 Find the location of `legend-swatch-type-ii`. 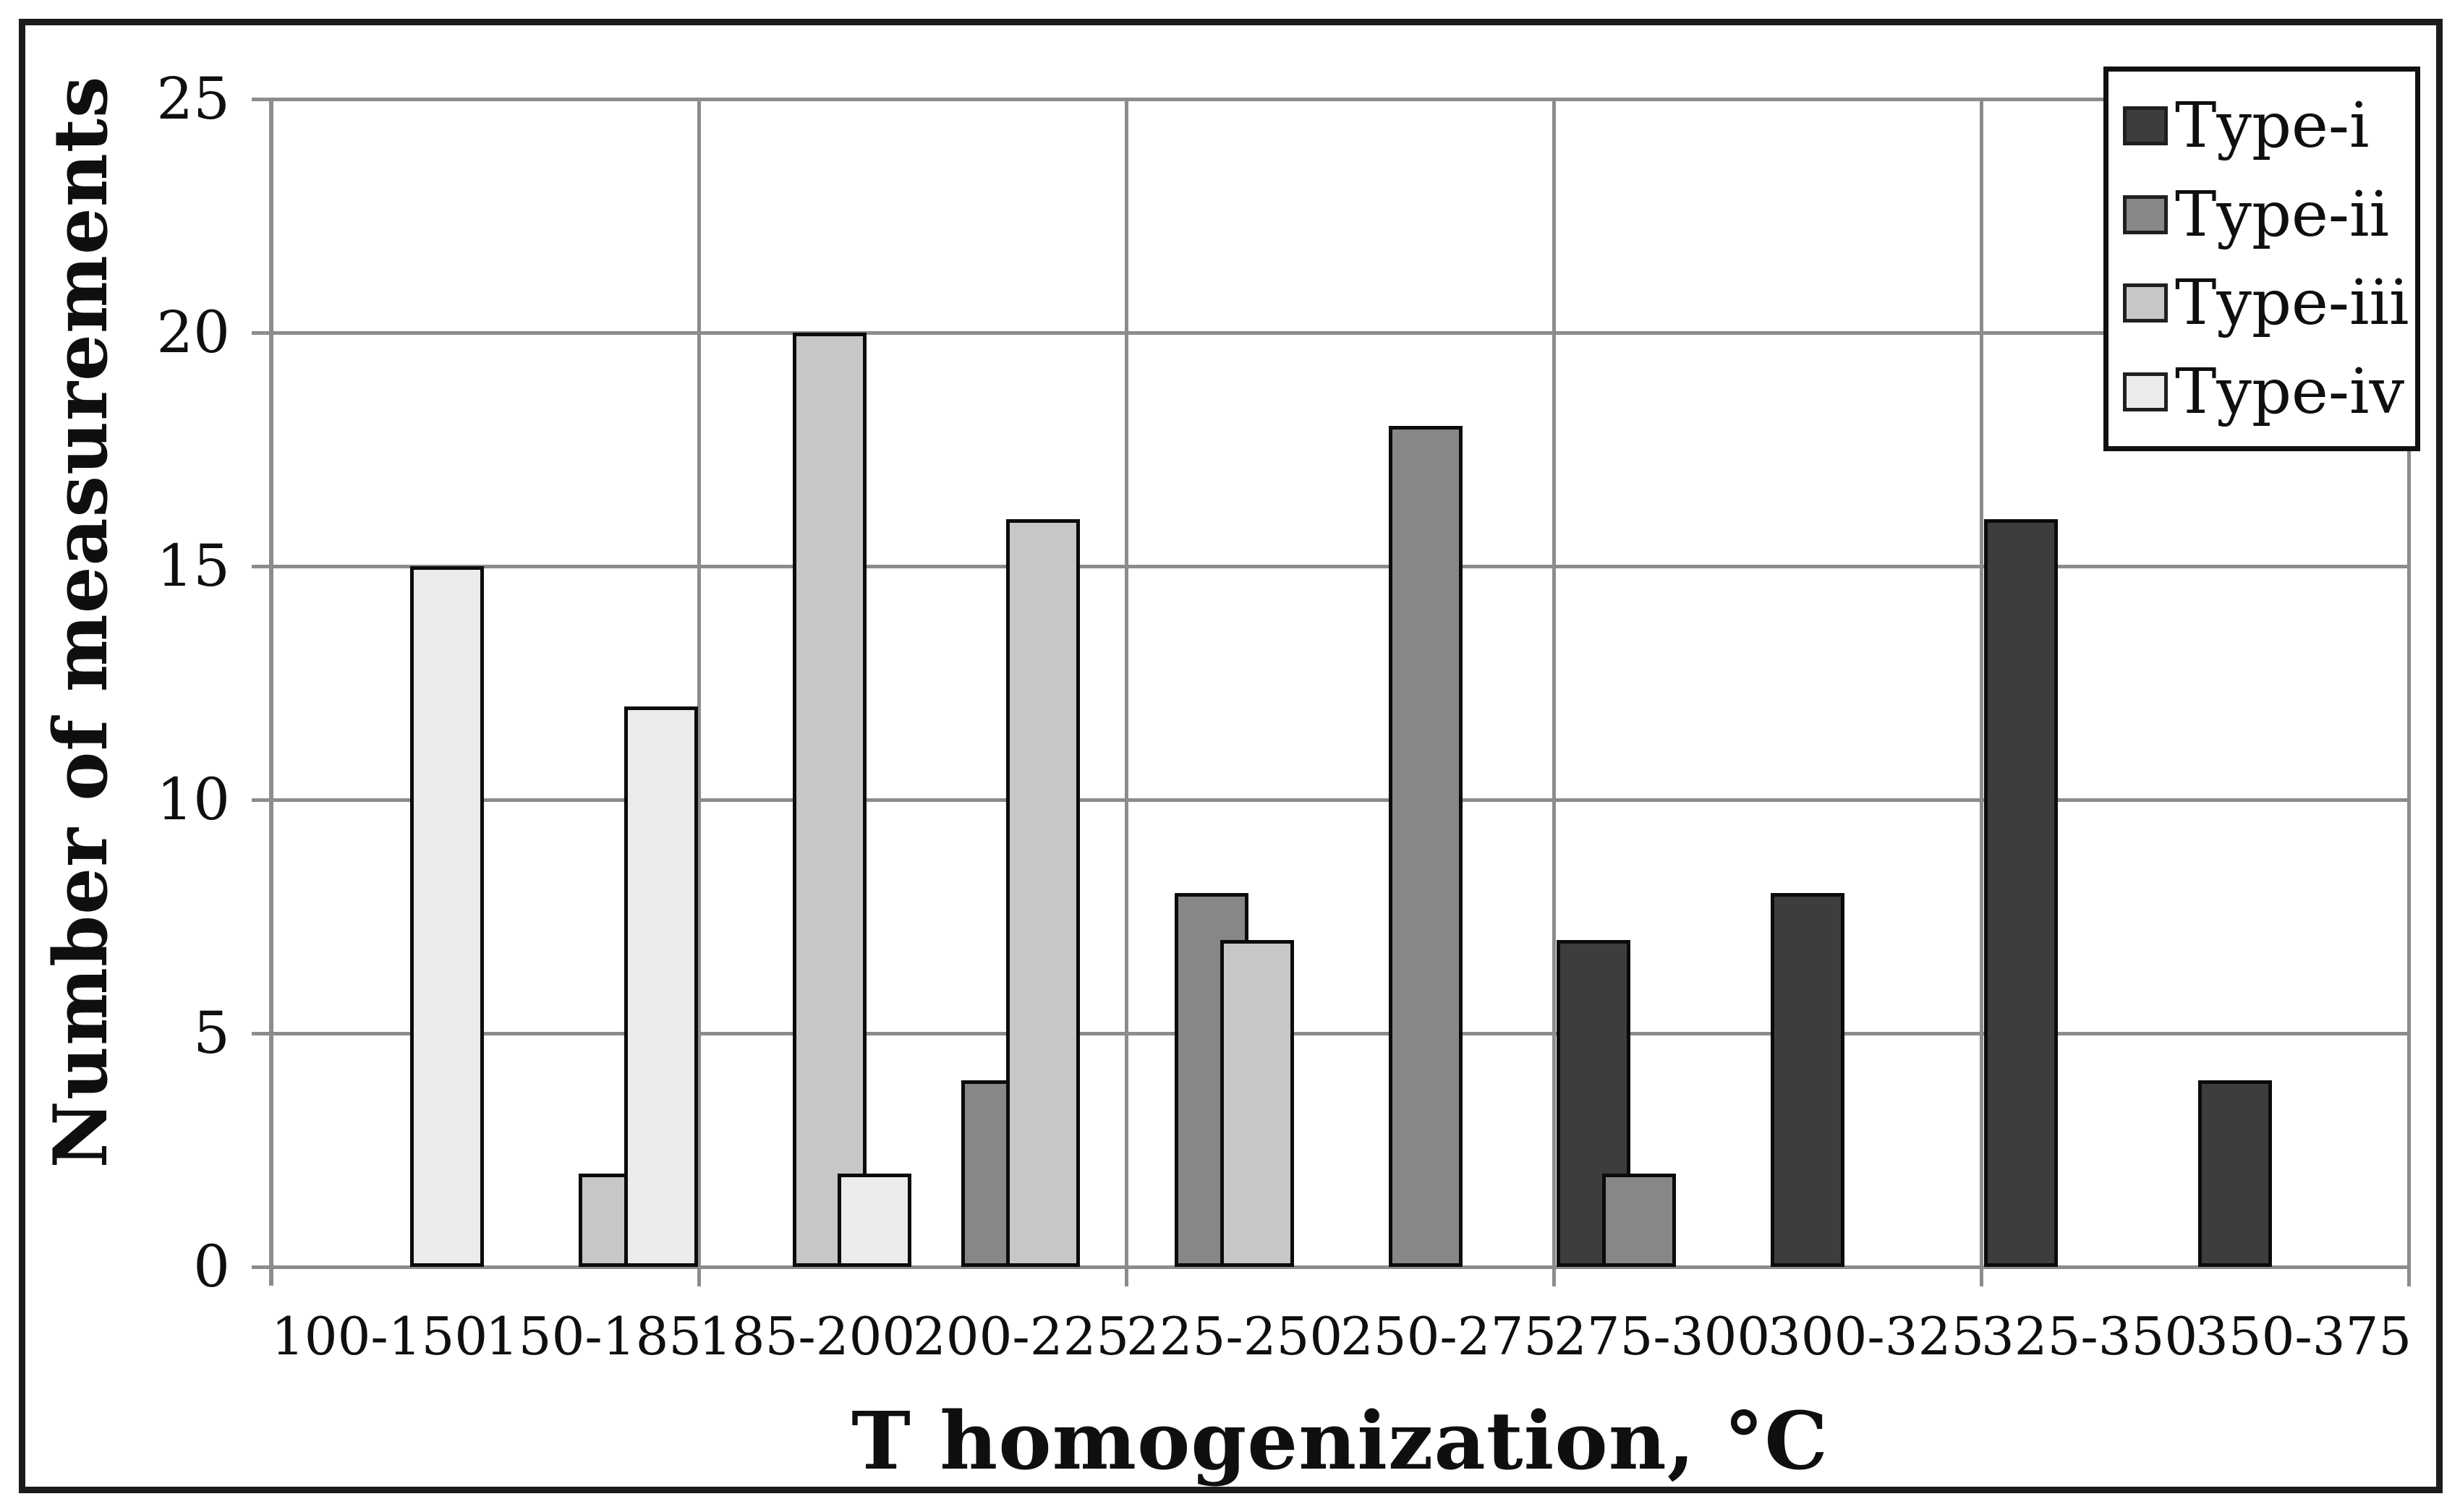

legend-swatch-type-ii is located at coordinates (2145, 215).